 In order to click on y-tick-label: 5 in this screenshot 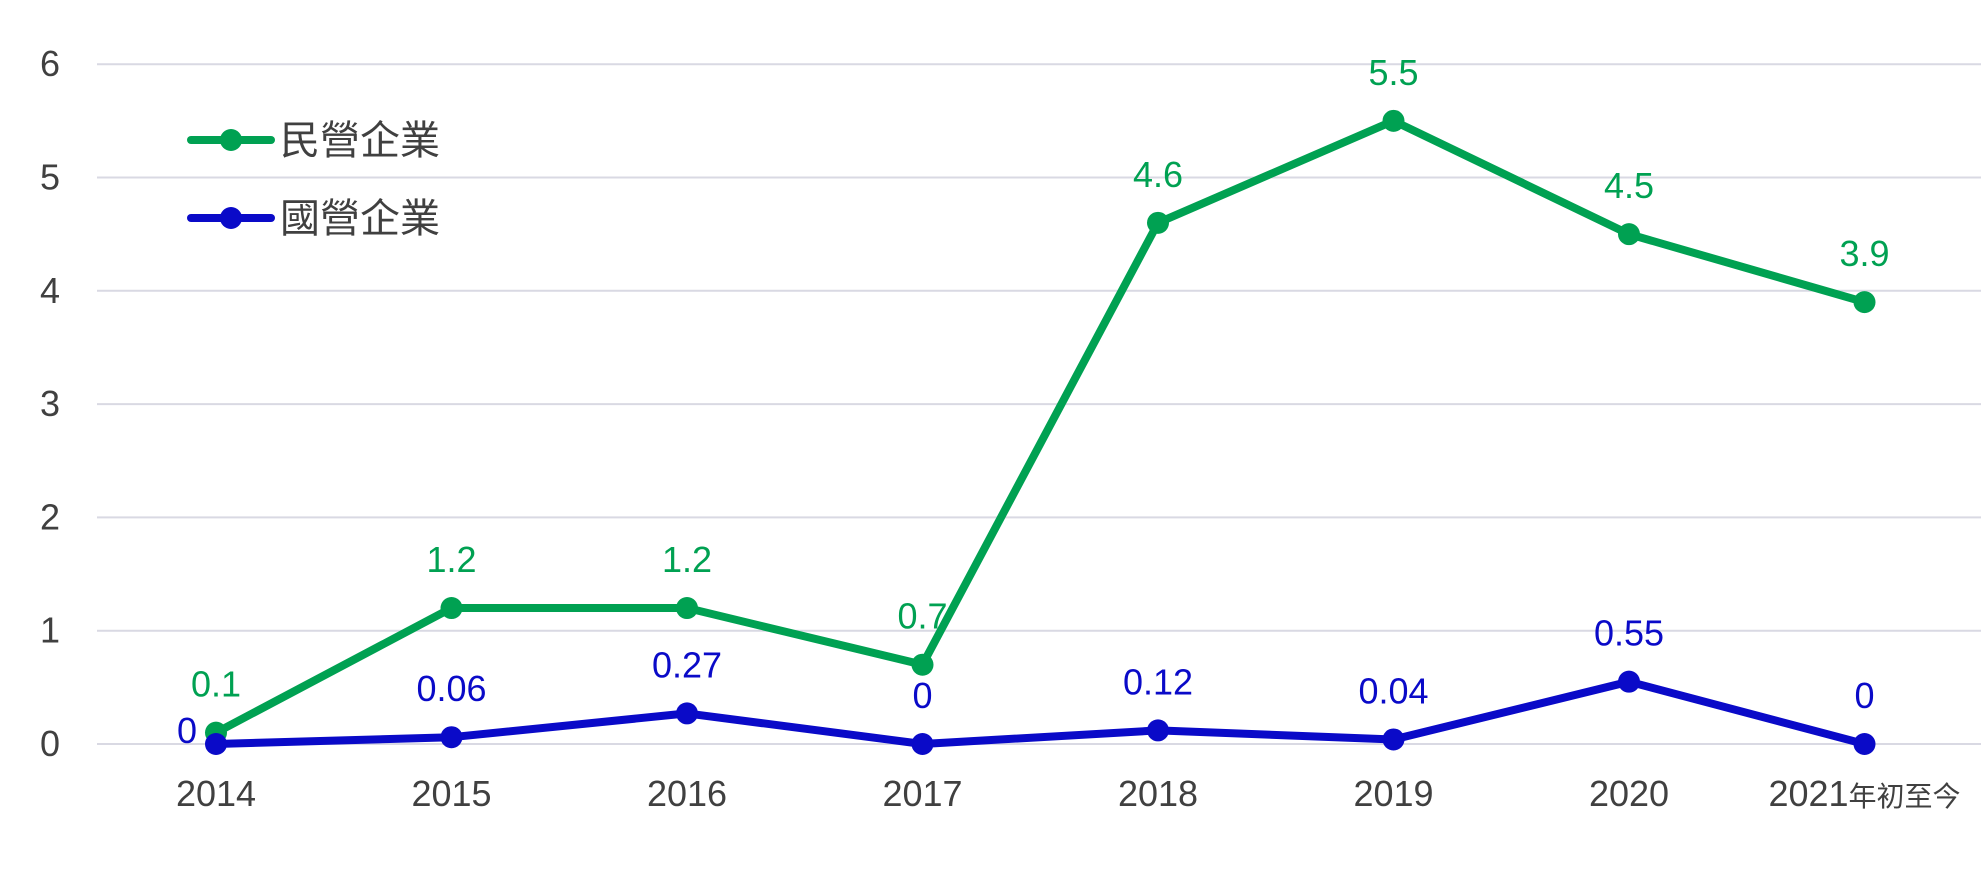, I will do `click(50, 177)`.